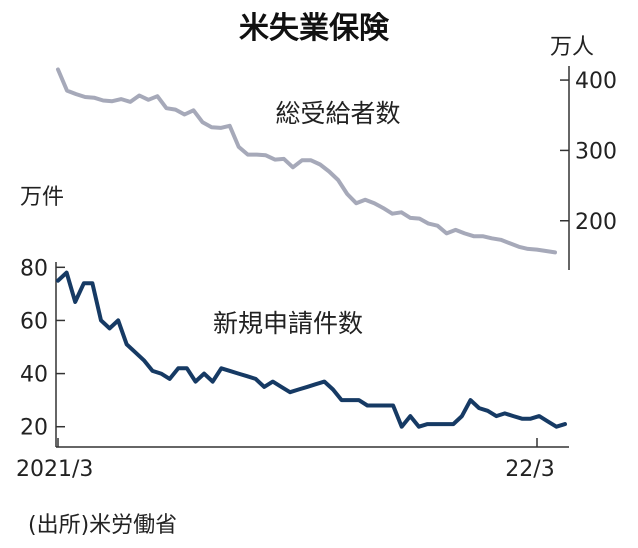 The height and width of the screenshot is (548, 638). What do you see at coordinates (102, 525) in the screenshot?
I see `source-note: (出所)米労働省` at bounding box center [102, 525].